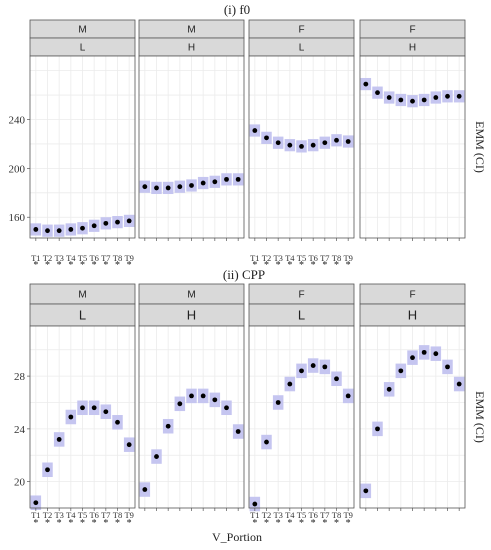 The width and height of the screenshot is (491, 550). What do you see at coordinates (237, 537) in the screenshot?
I see `x-axis-label: V_Portion` at bounding box center [237, 537].